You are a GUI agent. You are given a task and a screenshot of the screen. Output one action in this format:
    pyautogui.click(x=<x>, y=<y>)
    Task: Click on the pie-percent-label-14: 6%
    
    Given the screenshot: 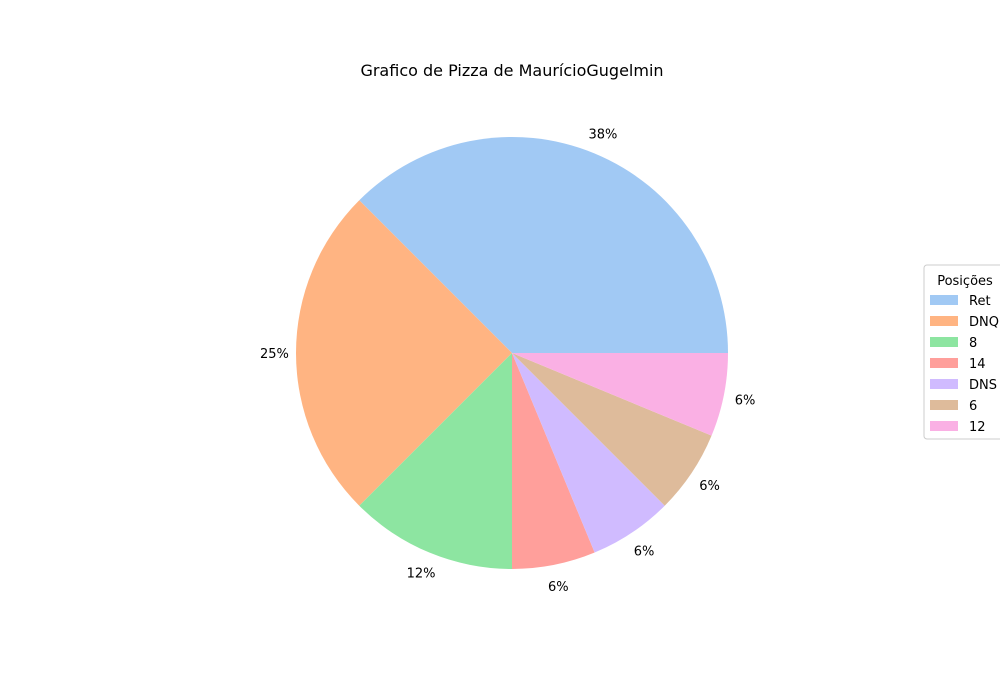 What is the action you would take?
    pyautogui.click(x=558, y=587)
    